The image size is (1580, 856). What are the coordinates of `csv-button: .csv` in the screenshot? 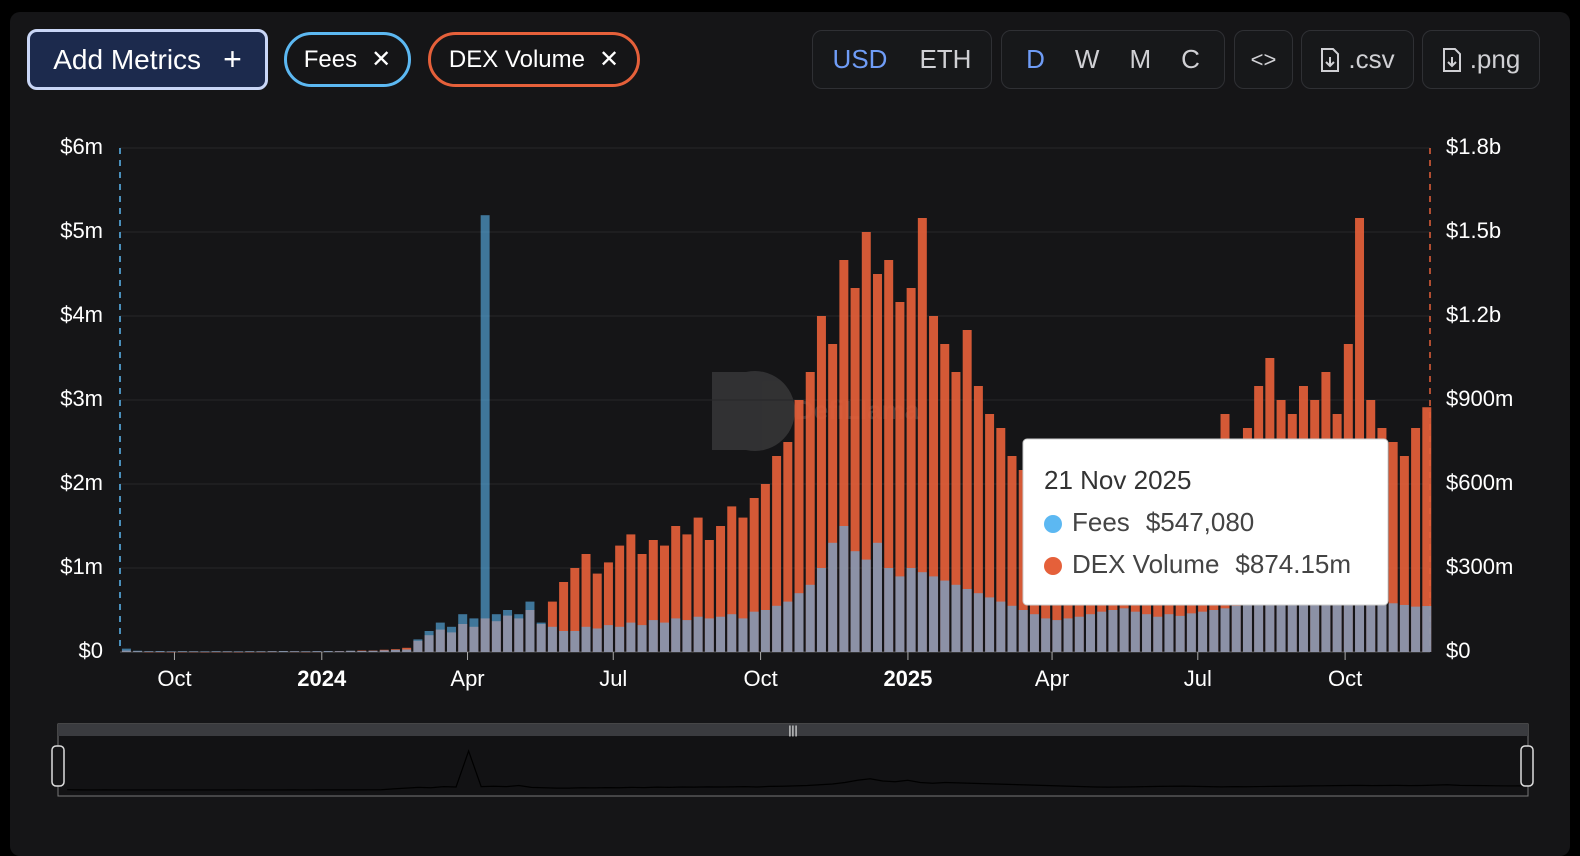 It's located at (1357, 59).